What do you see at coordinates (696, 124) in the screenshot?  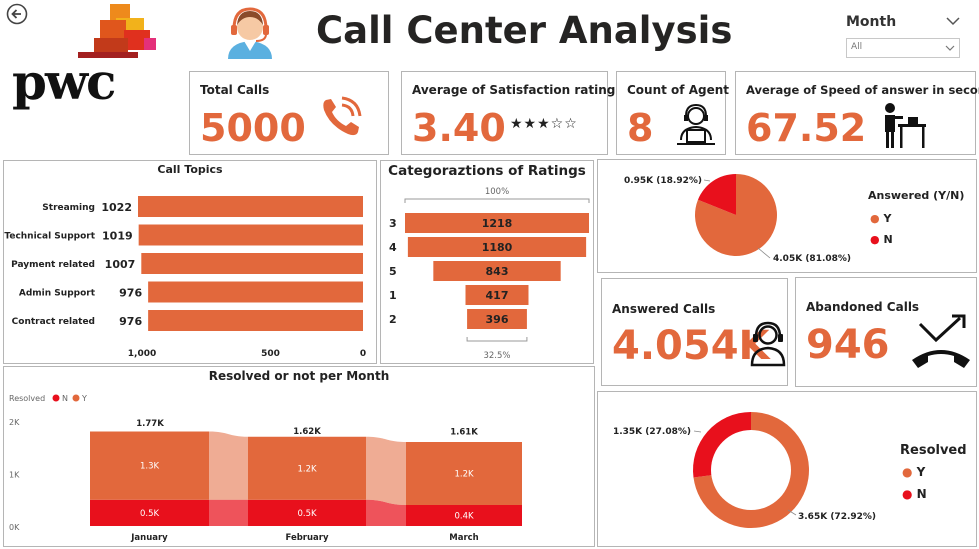 I see `agent-computer-icon` at bounding box center [696, 124].